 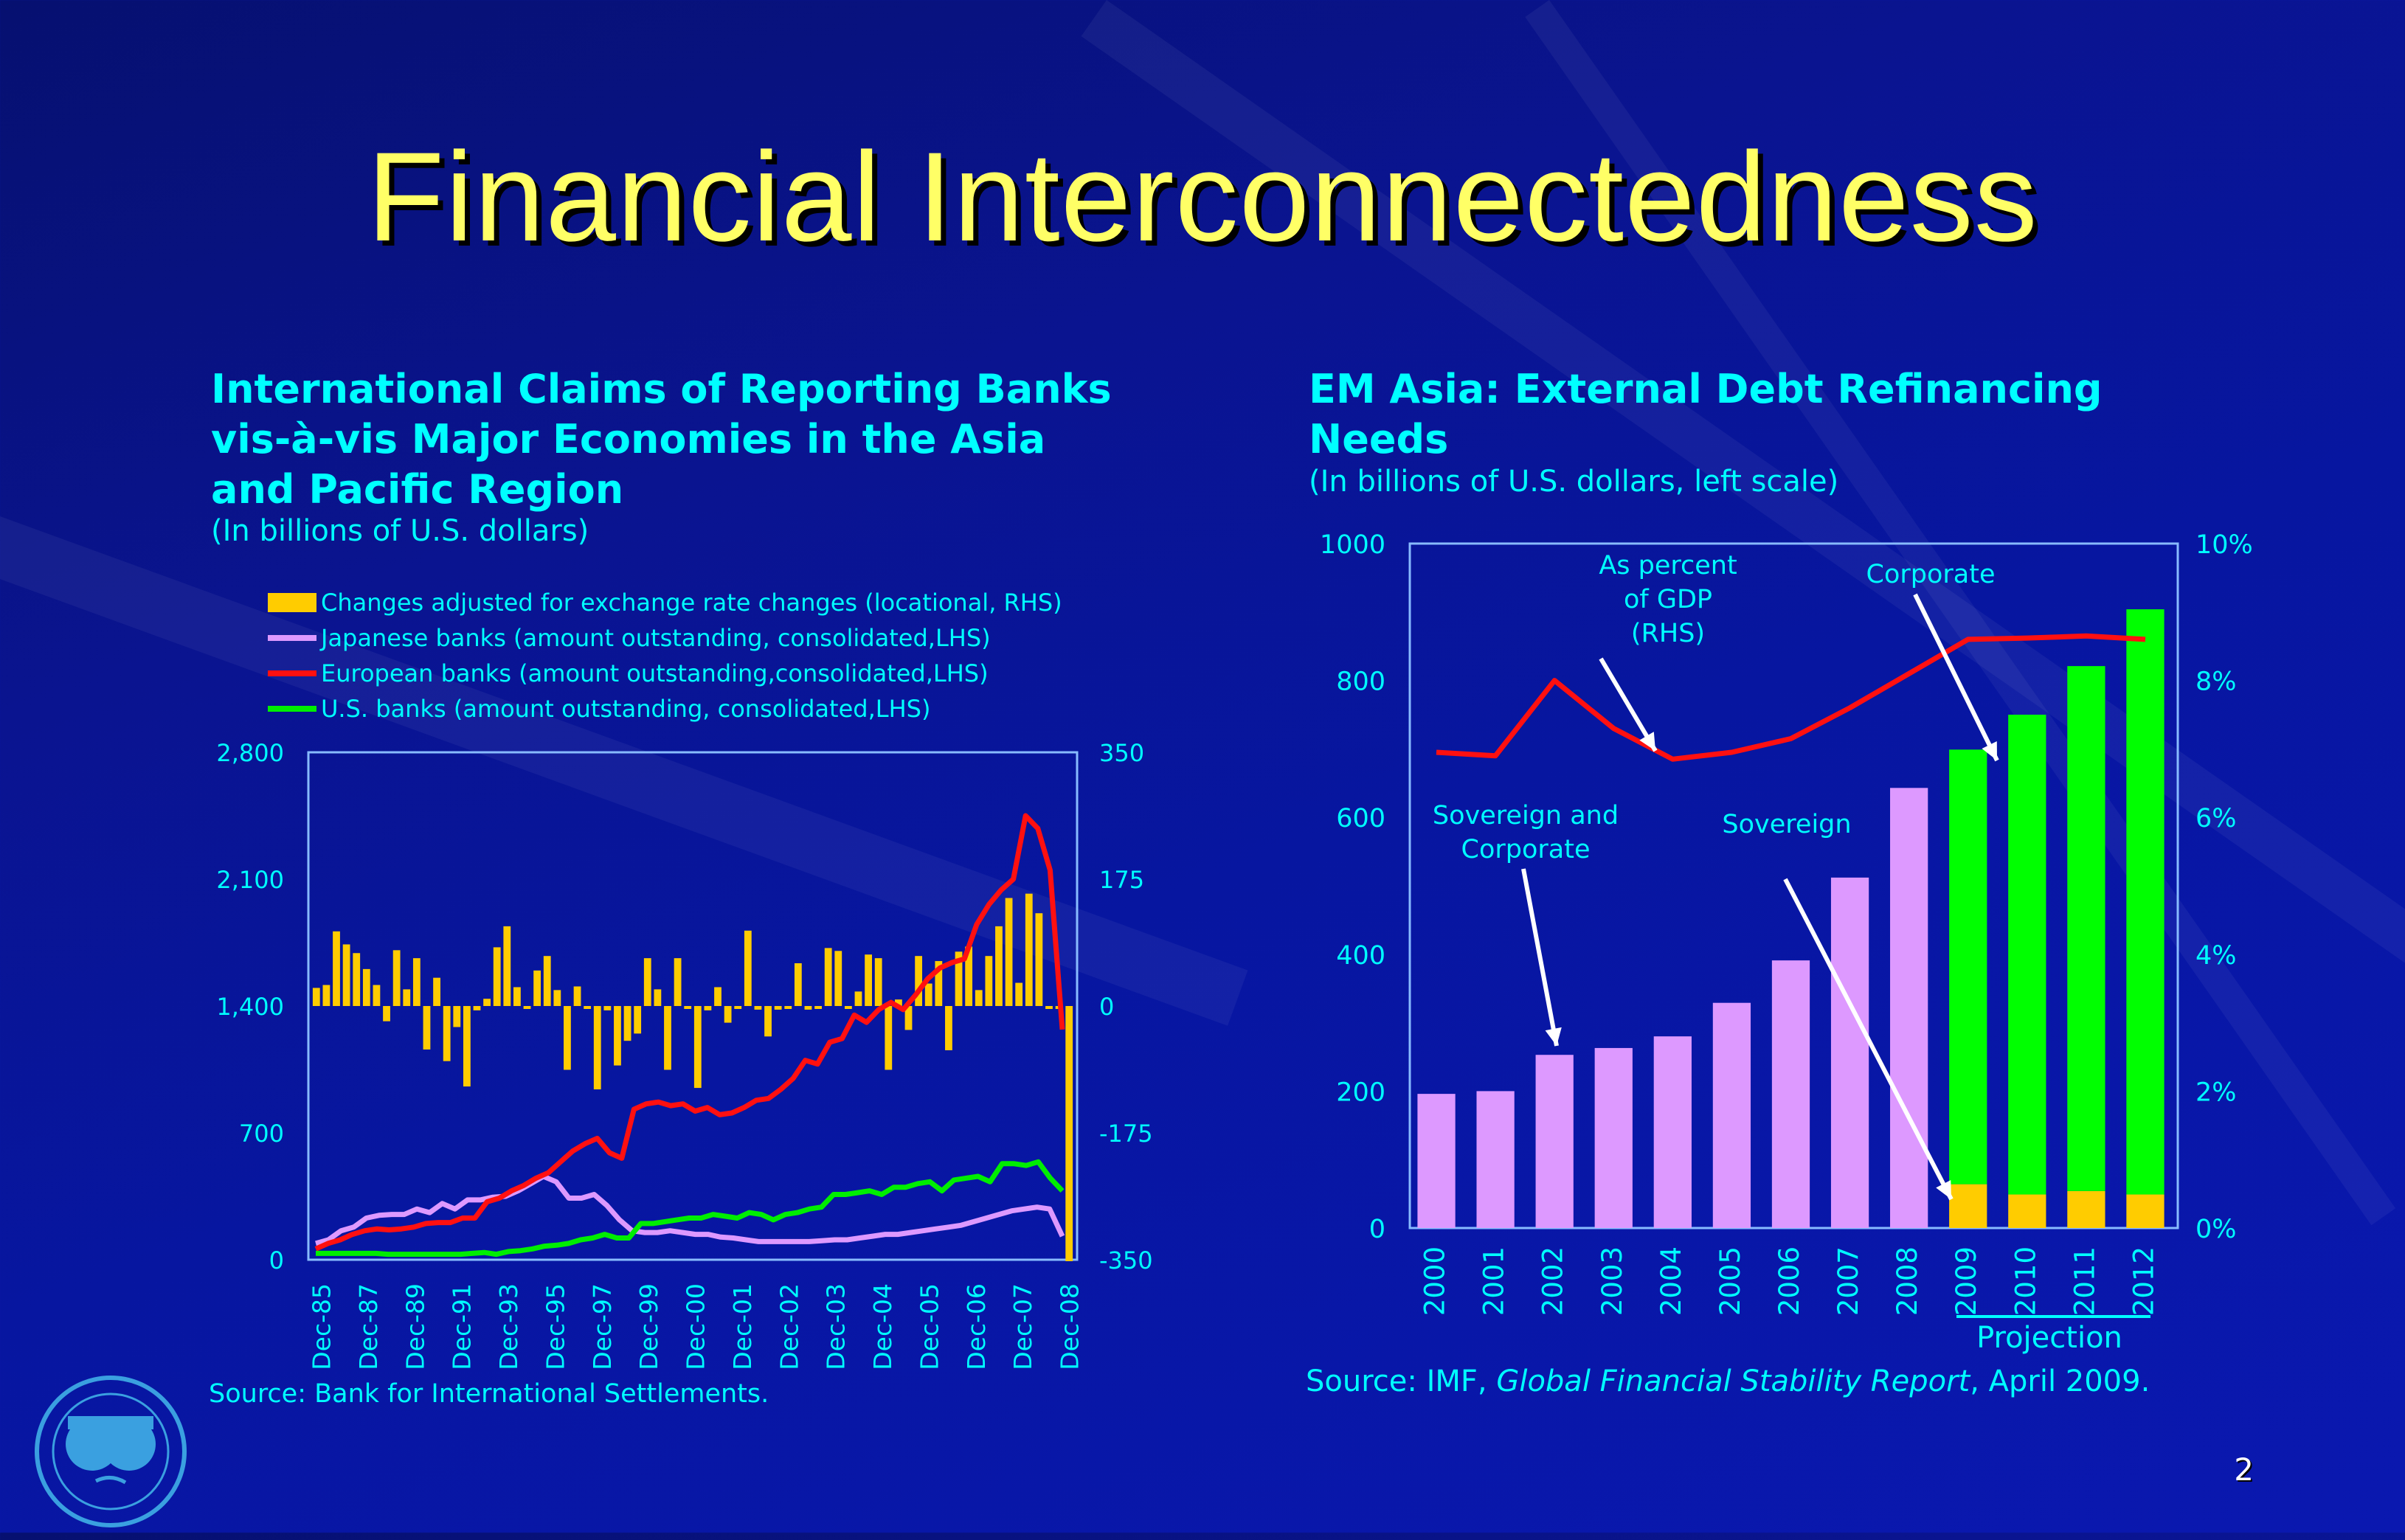 I want to click on x-axis-label: Dec-08, so click(x=1070, y=1326).